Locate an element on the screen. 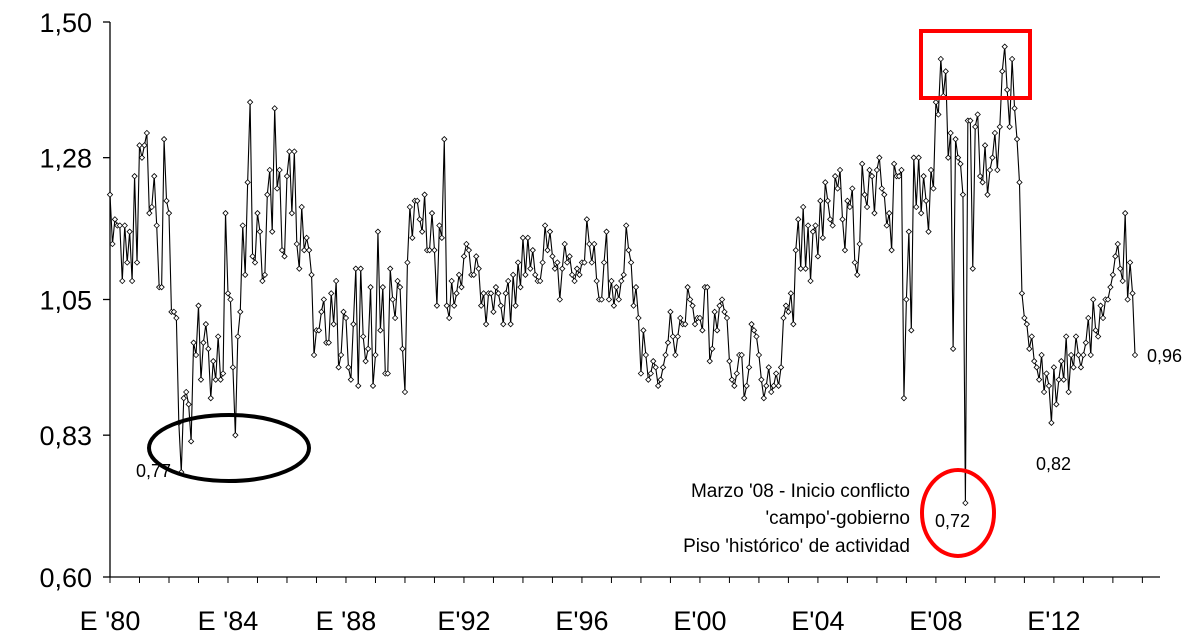 Image resolution: width=1202 pixels, height=639 pixels. annotation-conflict-line-1: Marzo '08 - Inicio conflicto is located at coordinates (800, 491).